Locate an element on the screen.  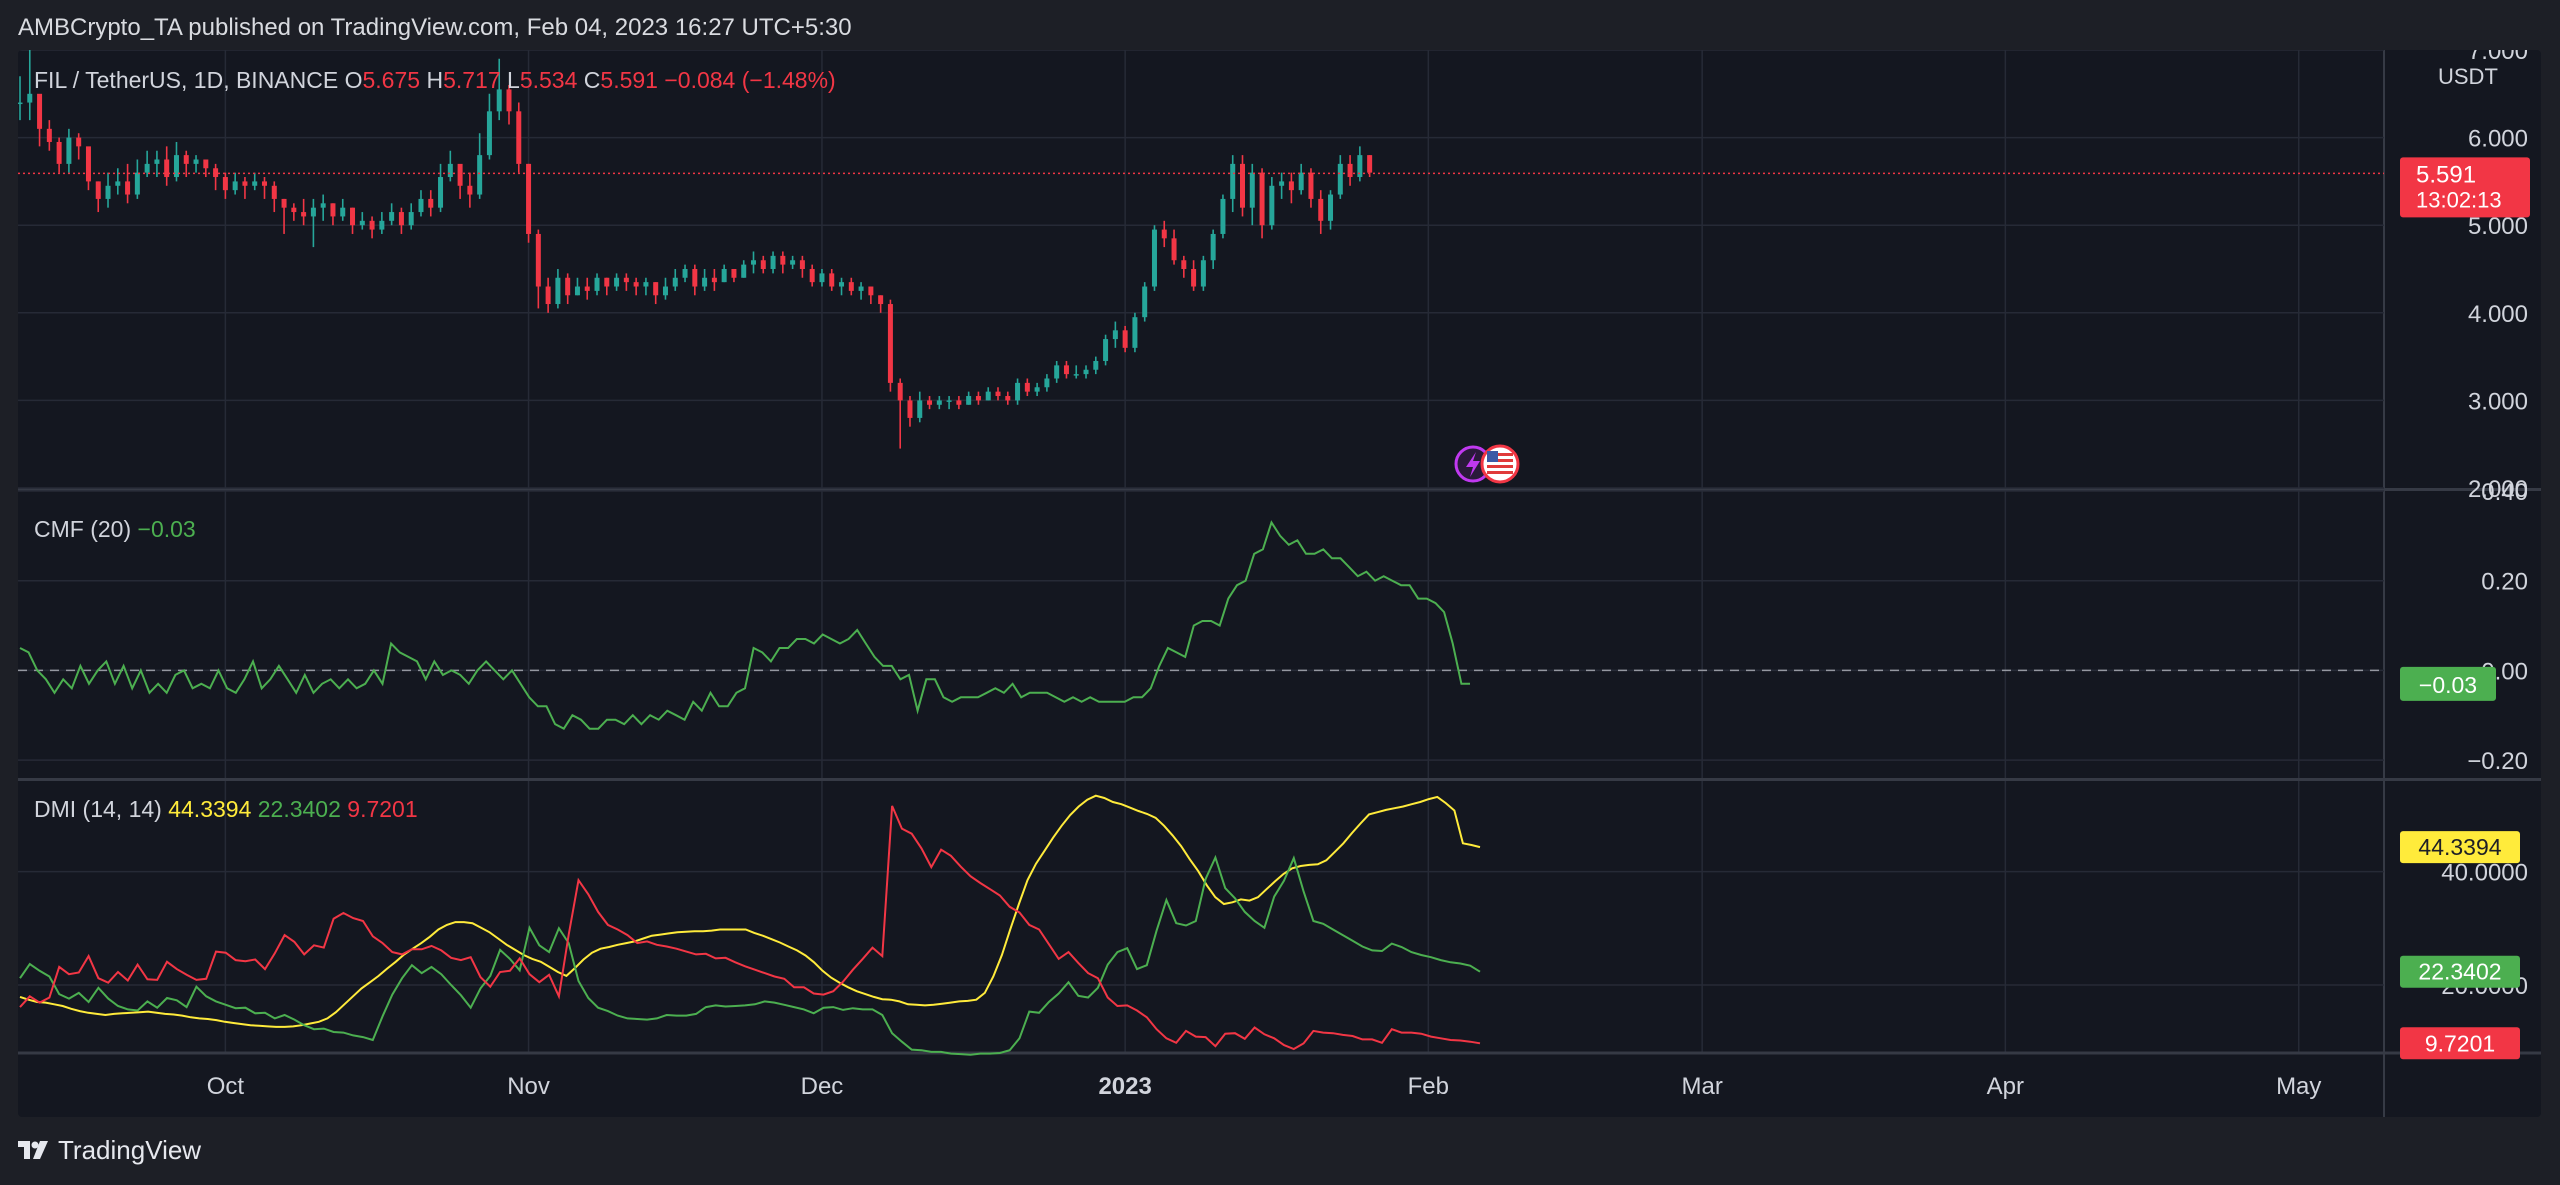
time-axis-label: May is located at coordinates (2298, 1086).